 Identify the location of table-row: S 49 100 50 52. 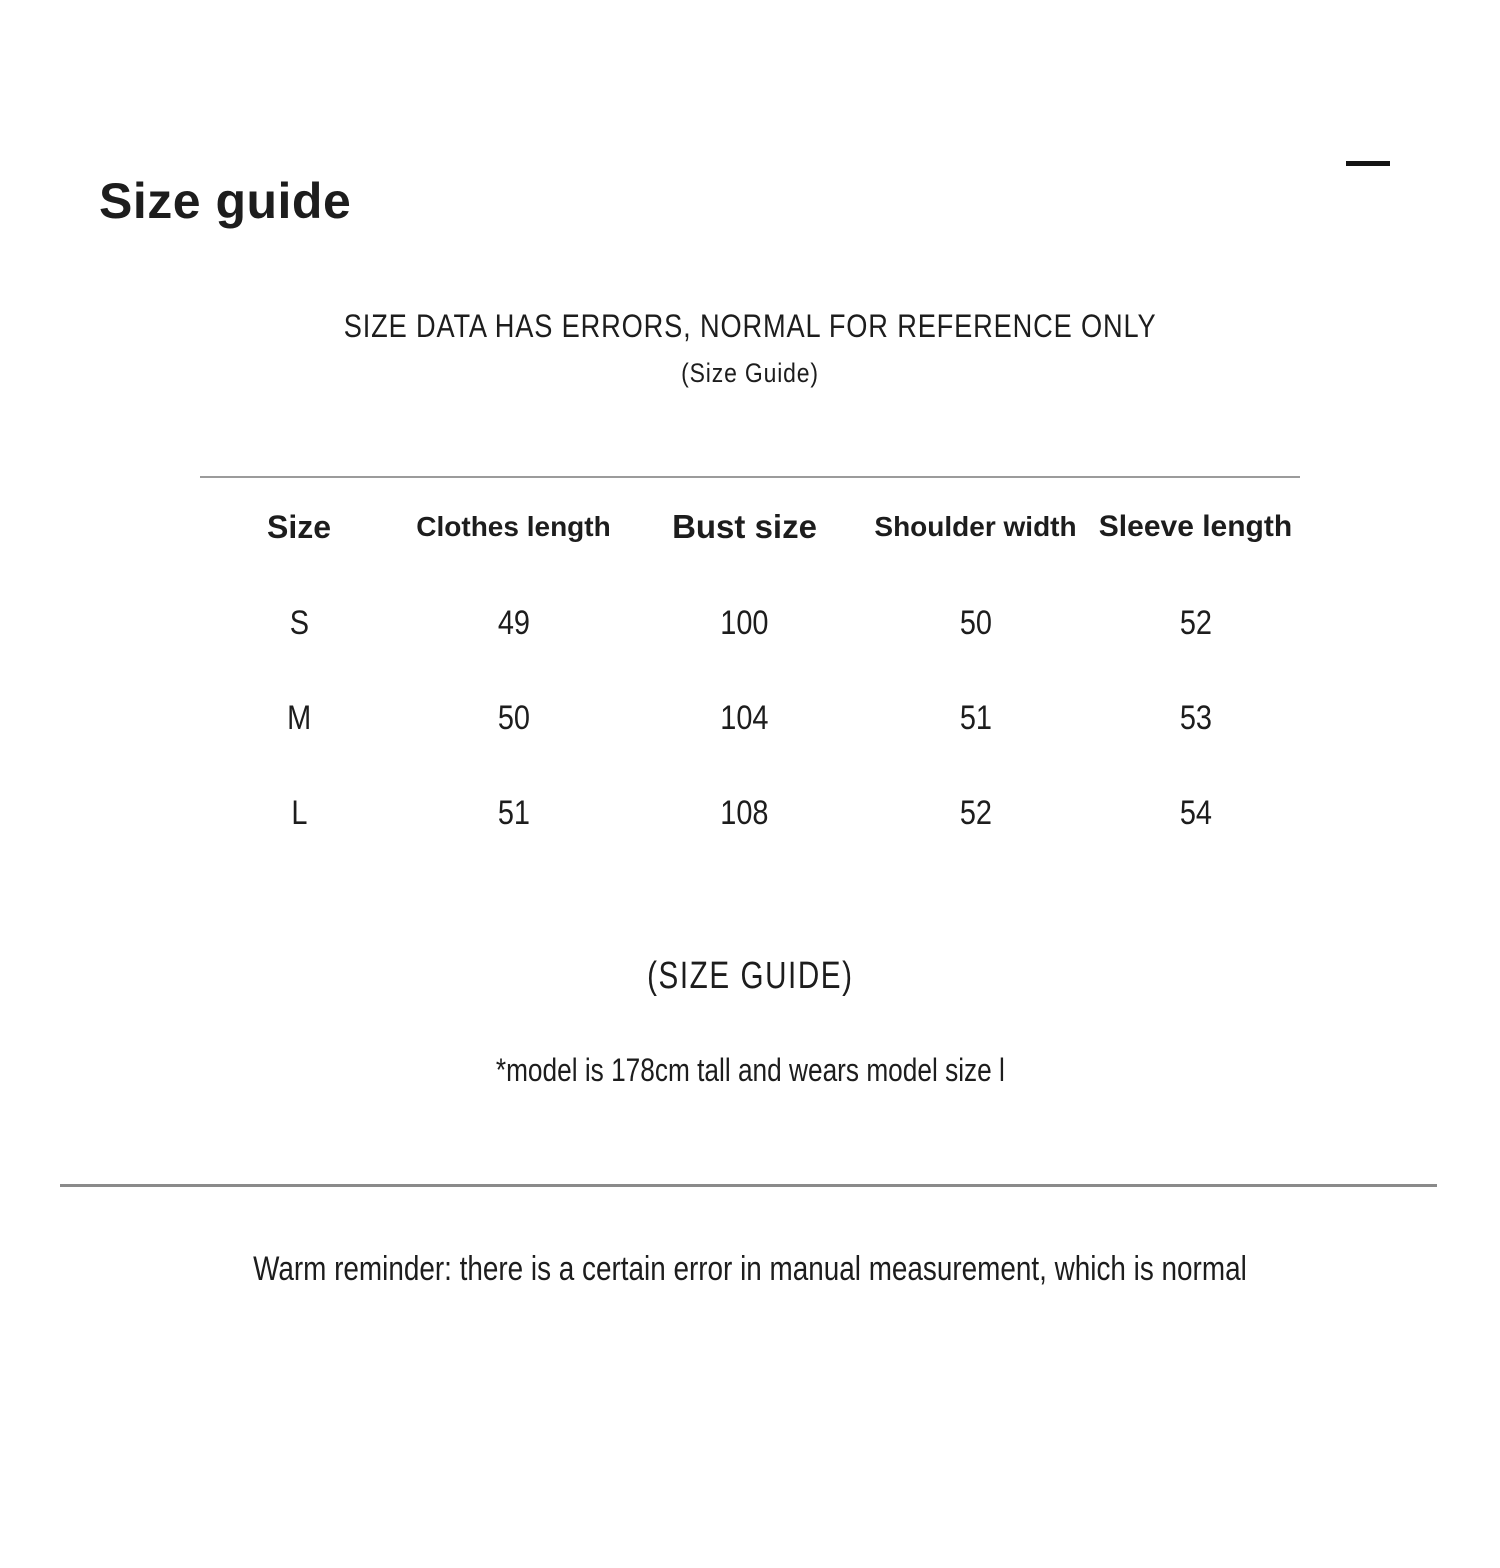
(750, 623).